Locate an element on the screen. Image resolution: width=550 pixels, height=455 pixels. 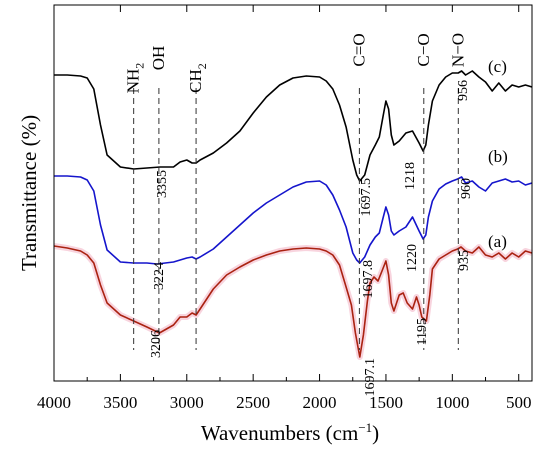
peak-label-5: 3224 is located at coordinates (159, 276).